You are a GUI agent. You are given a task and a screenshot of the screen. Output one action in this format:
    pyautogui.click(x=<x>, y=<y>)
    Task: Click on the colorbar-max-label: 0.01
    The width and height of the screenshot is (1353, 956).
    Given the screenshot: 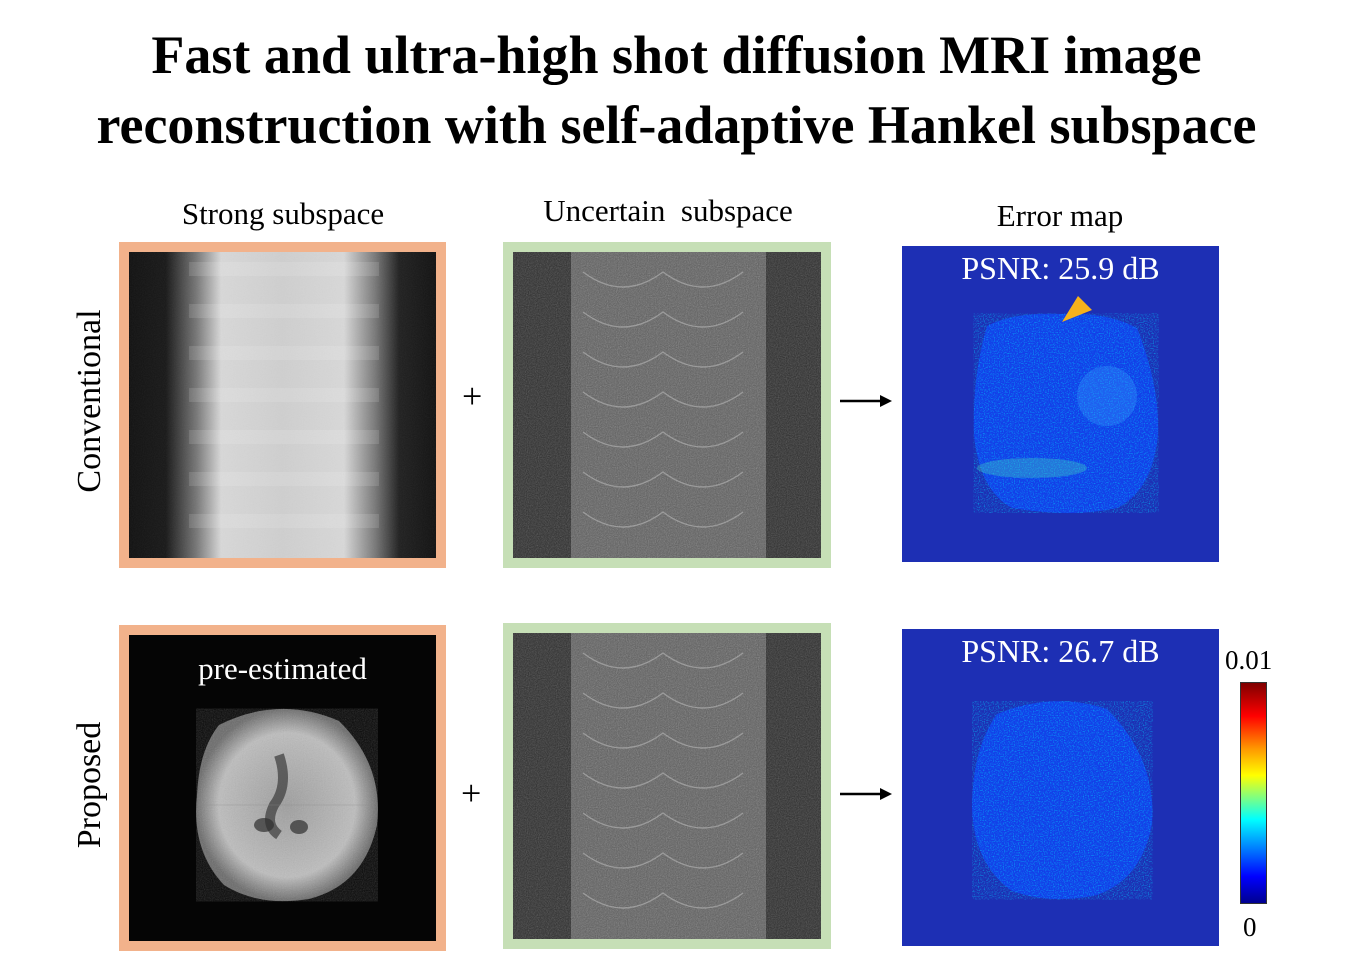 What is the action you would take?
    pyautogui.click(x=1249, y=660)
    